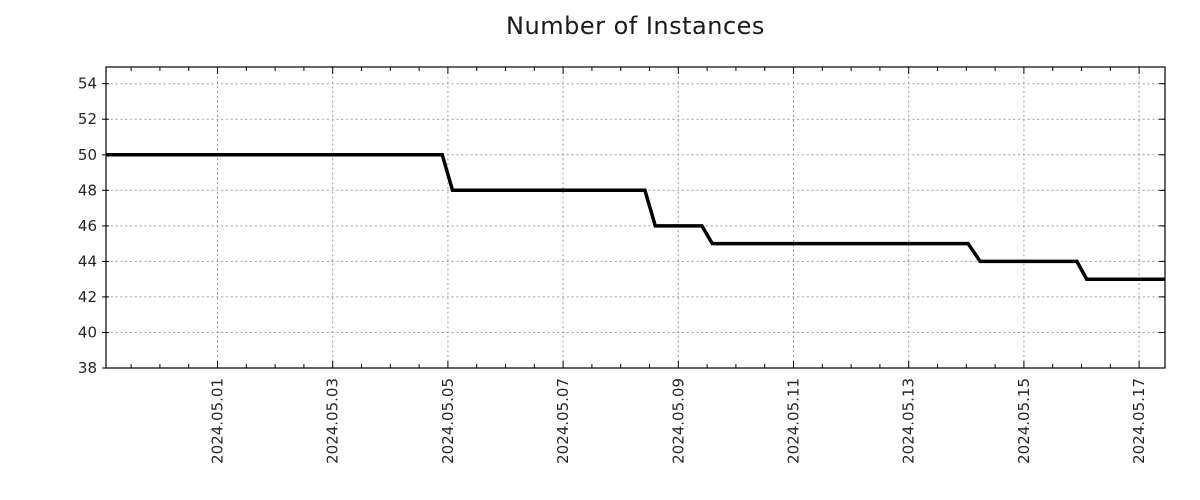  What do you see at coordinates (87, 226) in the screenshot?
I see `y-tick-label: 46` at bounding box center [87, 226].